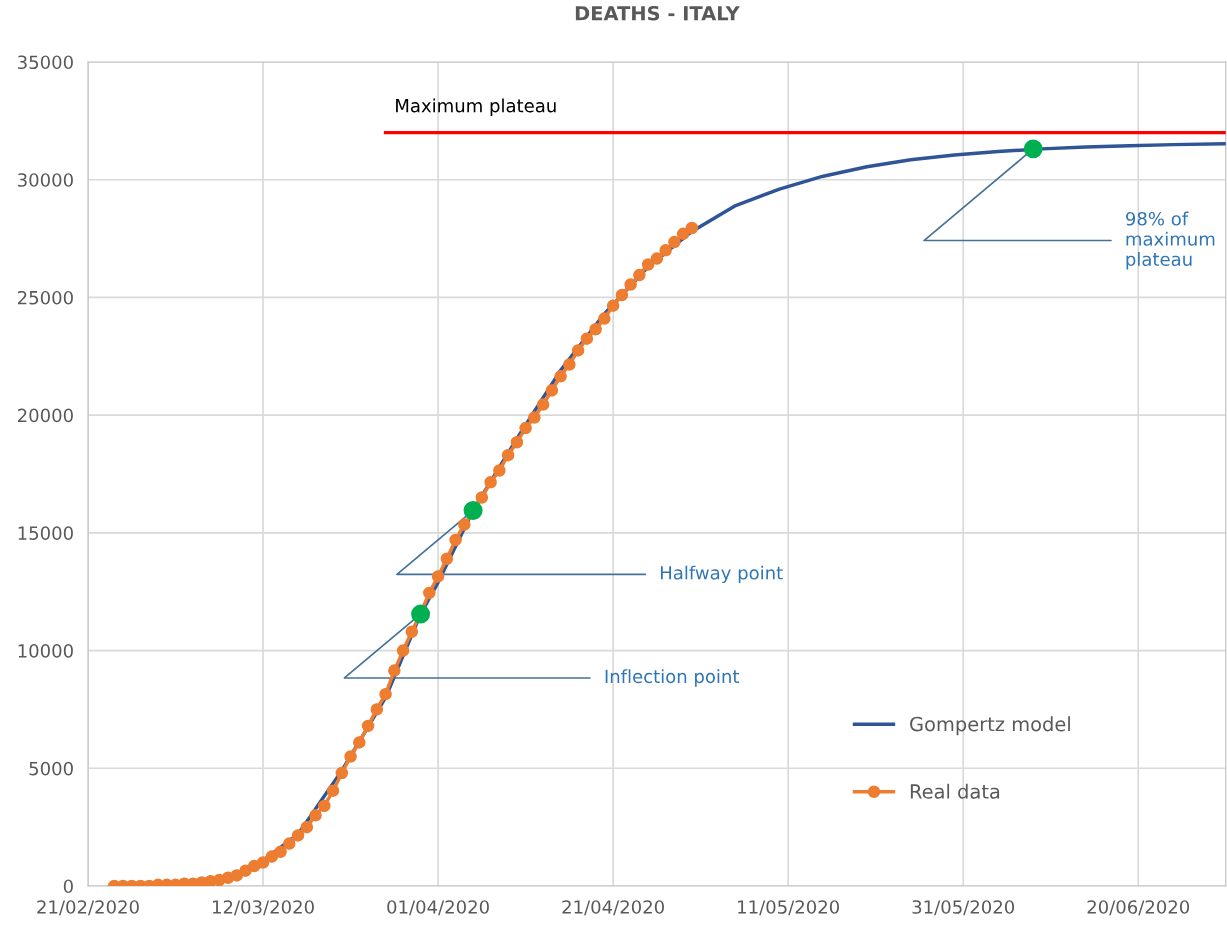 The height and width of the screenshot is (926, 1227). I want to click on y-tick-label: 5000, so click(51, 768).